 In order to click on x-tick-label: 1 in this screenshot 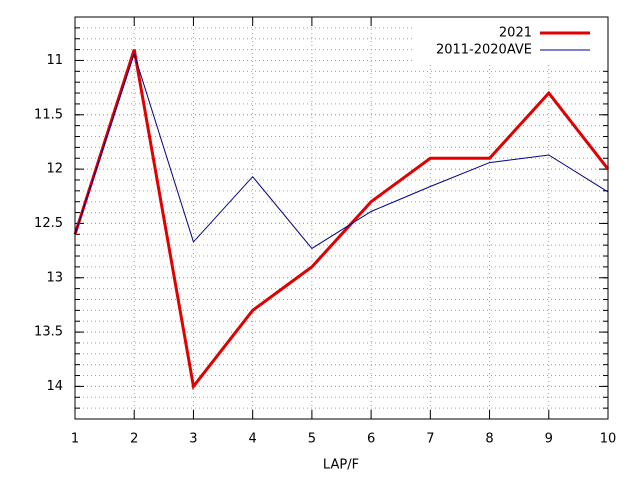, I will do `click(75, 439)`.